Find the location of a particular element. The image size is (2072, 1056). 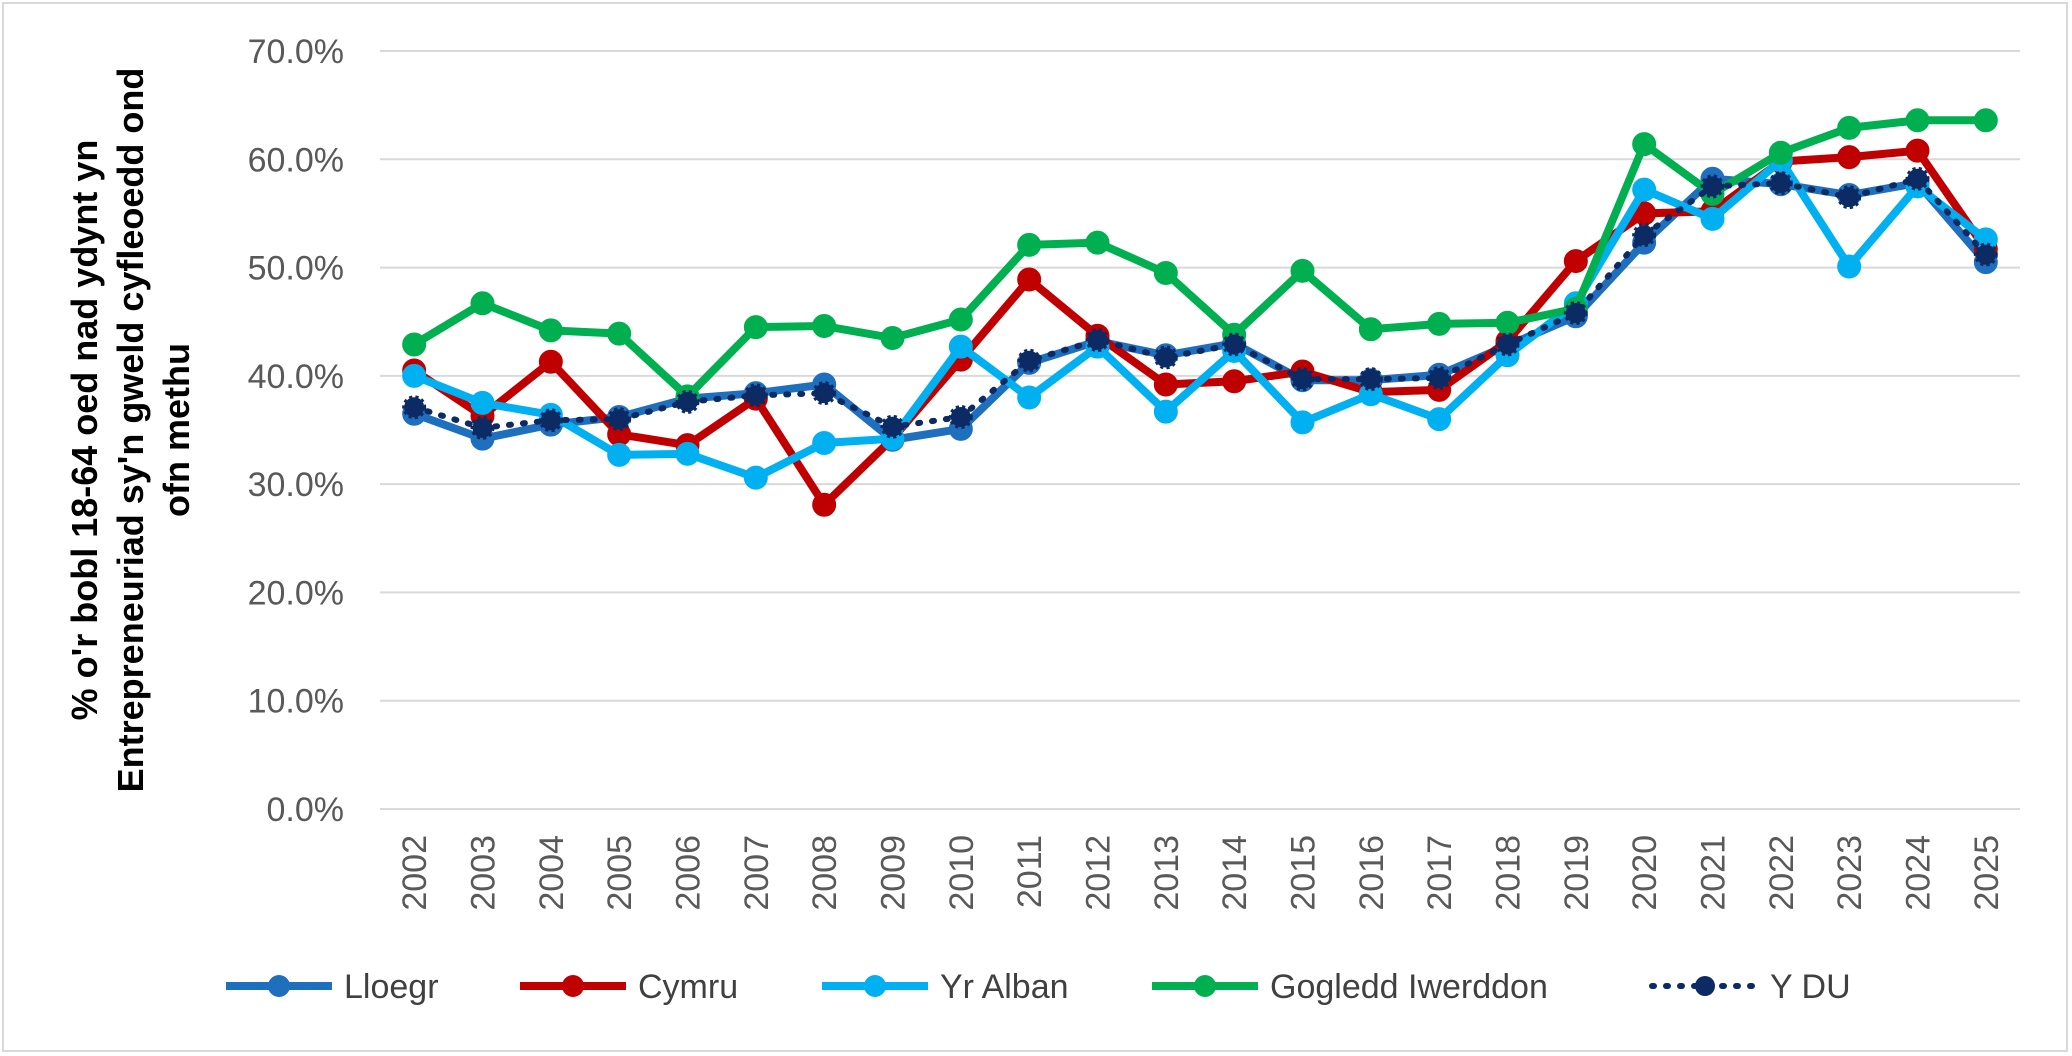

x-tick-label: 2021 is located at coordinates (1714, 873).